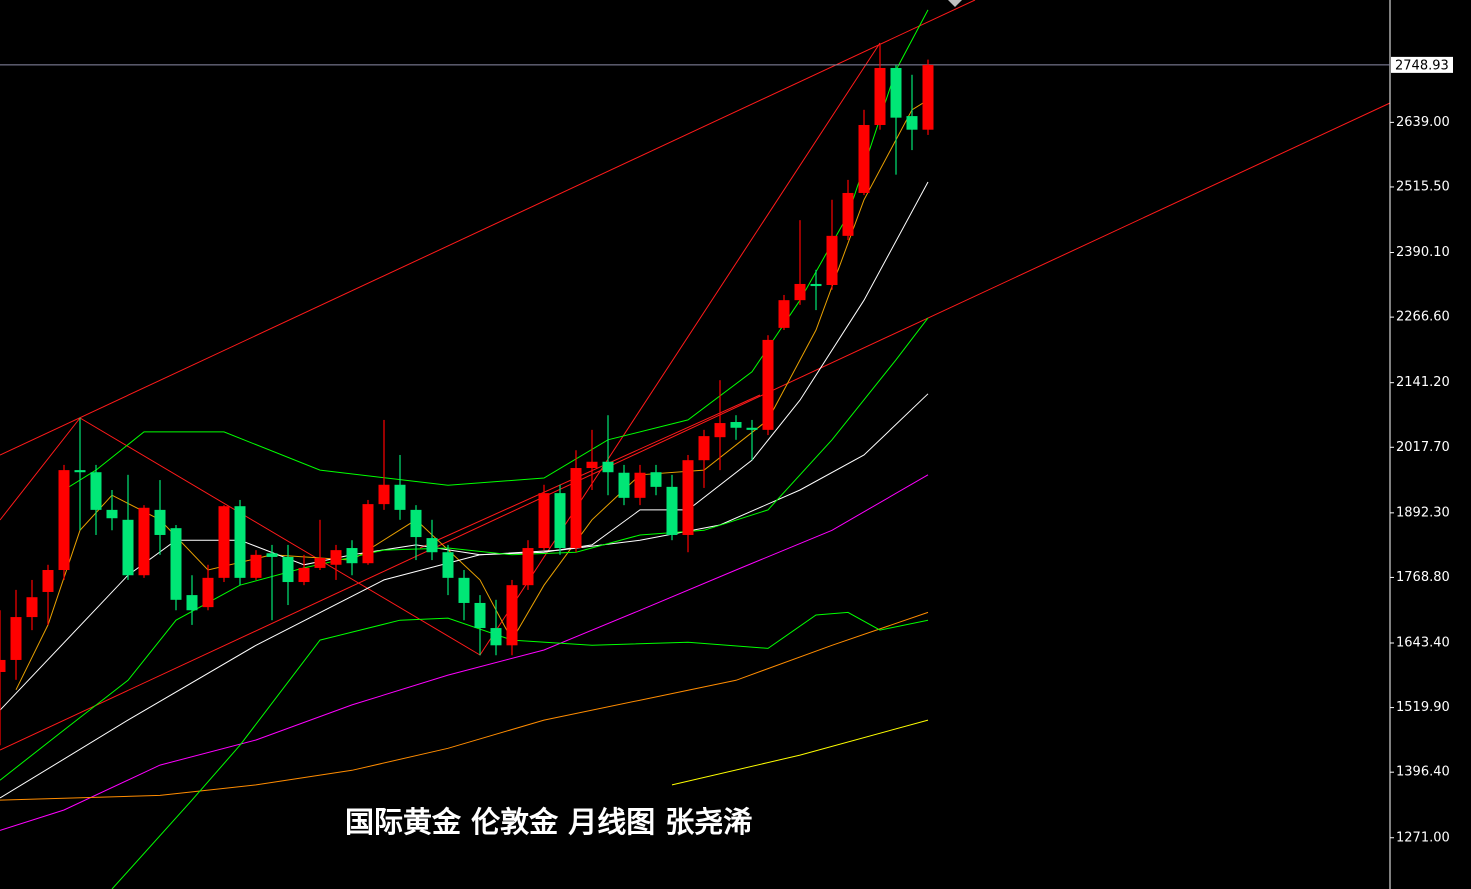 The height and width of the screenshot is (889, 1471). I want to click on y-tick-label: 2266.60, so click(1423, 317).